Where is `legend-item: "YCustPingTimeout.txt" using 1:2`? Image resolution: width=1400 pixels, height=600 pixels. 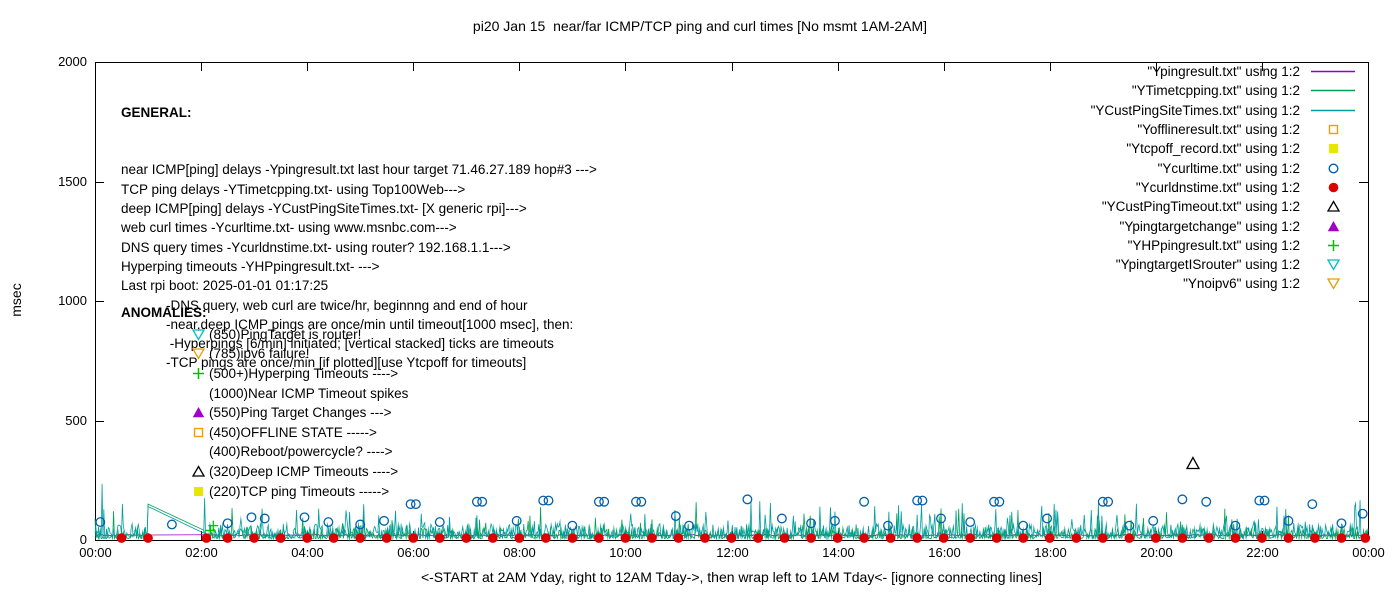 legend-item: "YCustPingTimeout.txt" using 1:2 is located at coordinates (1223, 206).